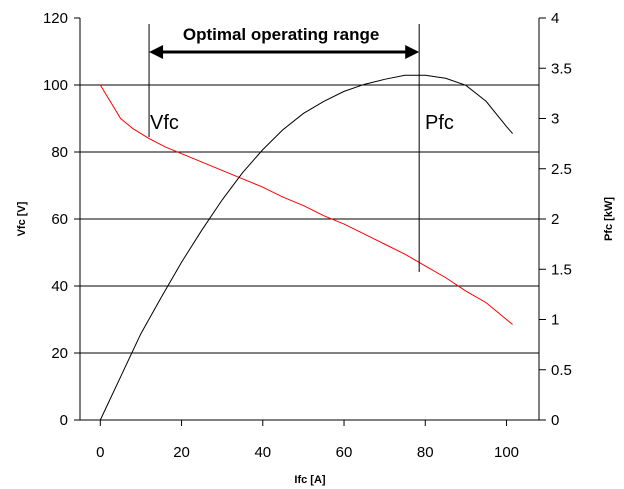 This screenshot has width=624, height=489. What do you see at coordinates (164, 123) in the screenshot?
I see `vfc-annotation: Vfc` at bounding box center [164, 123].